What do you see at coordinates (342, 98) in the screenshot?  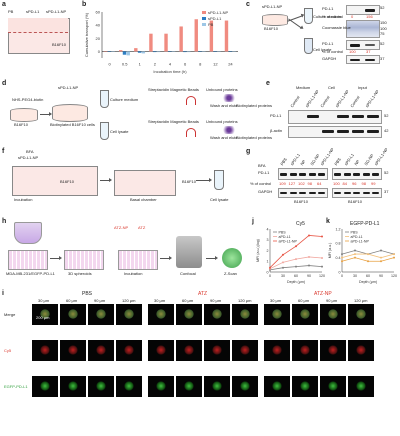 I see `e-lane-label: sPD-L1-NP` at bounding box center [342, 98].